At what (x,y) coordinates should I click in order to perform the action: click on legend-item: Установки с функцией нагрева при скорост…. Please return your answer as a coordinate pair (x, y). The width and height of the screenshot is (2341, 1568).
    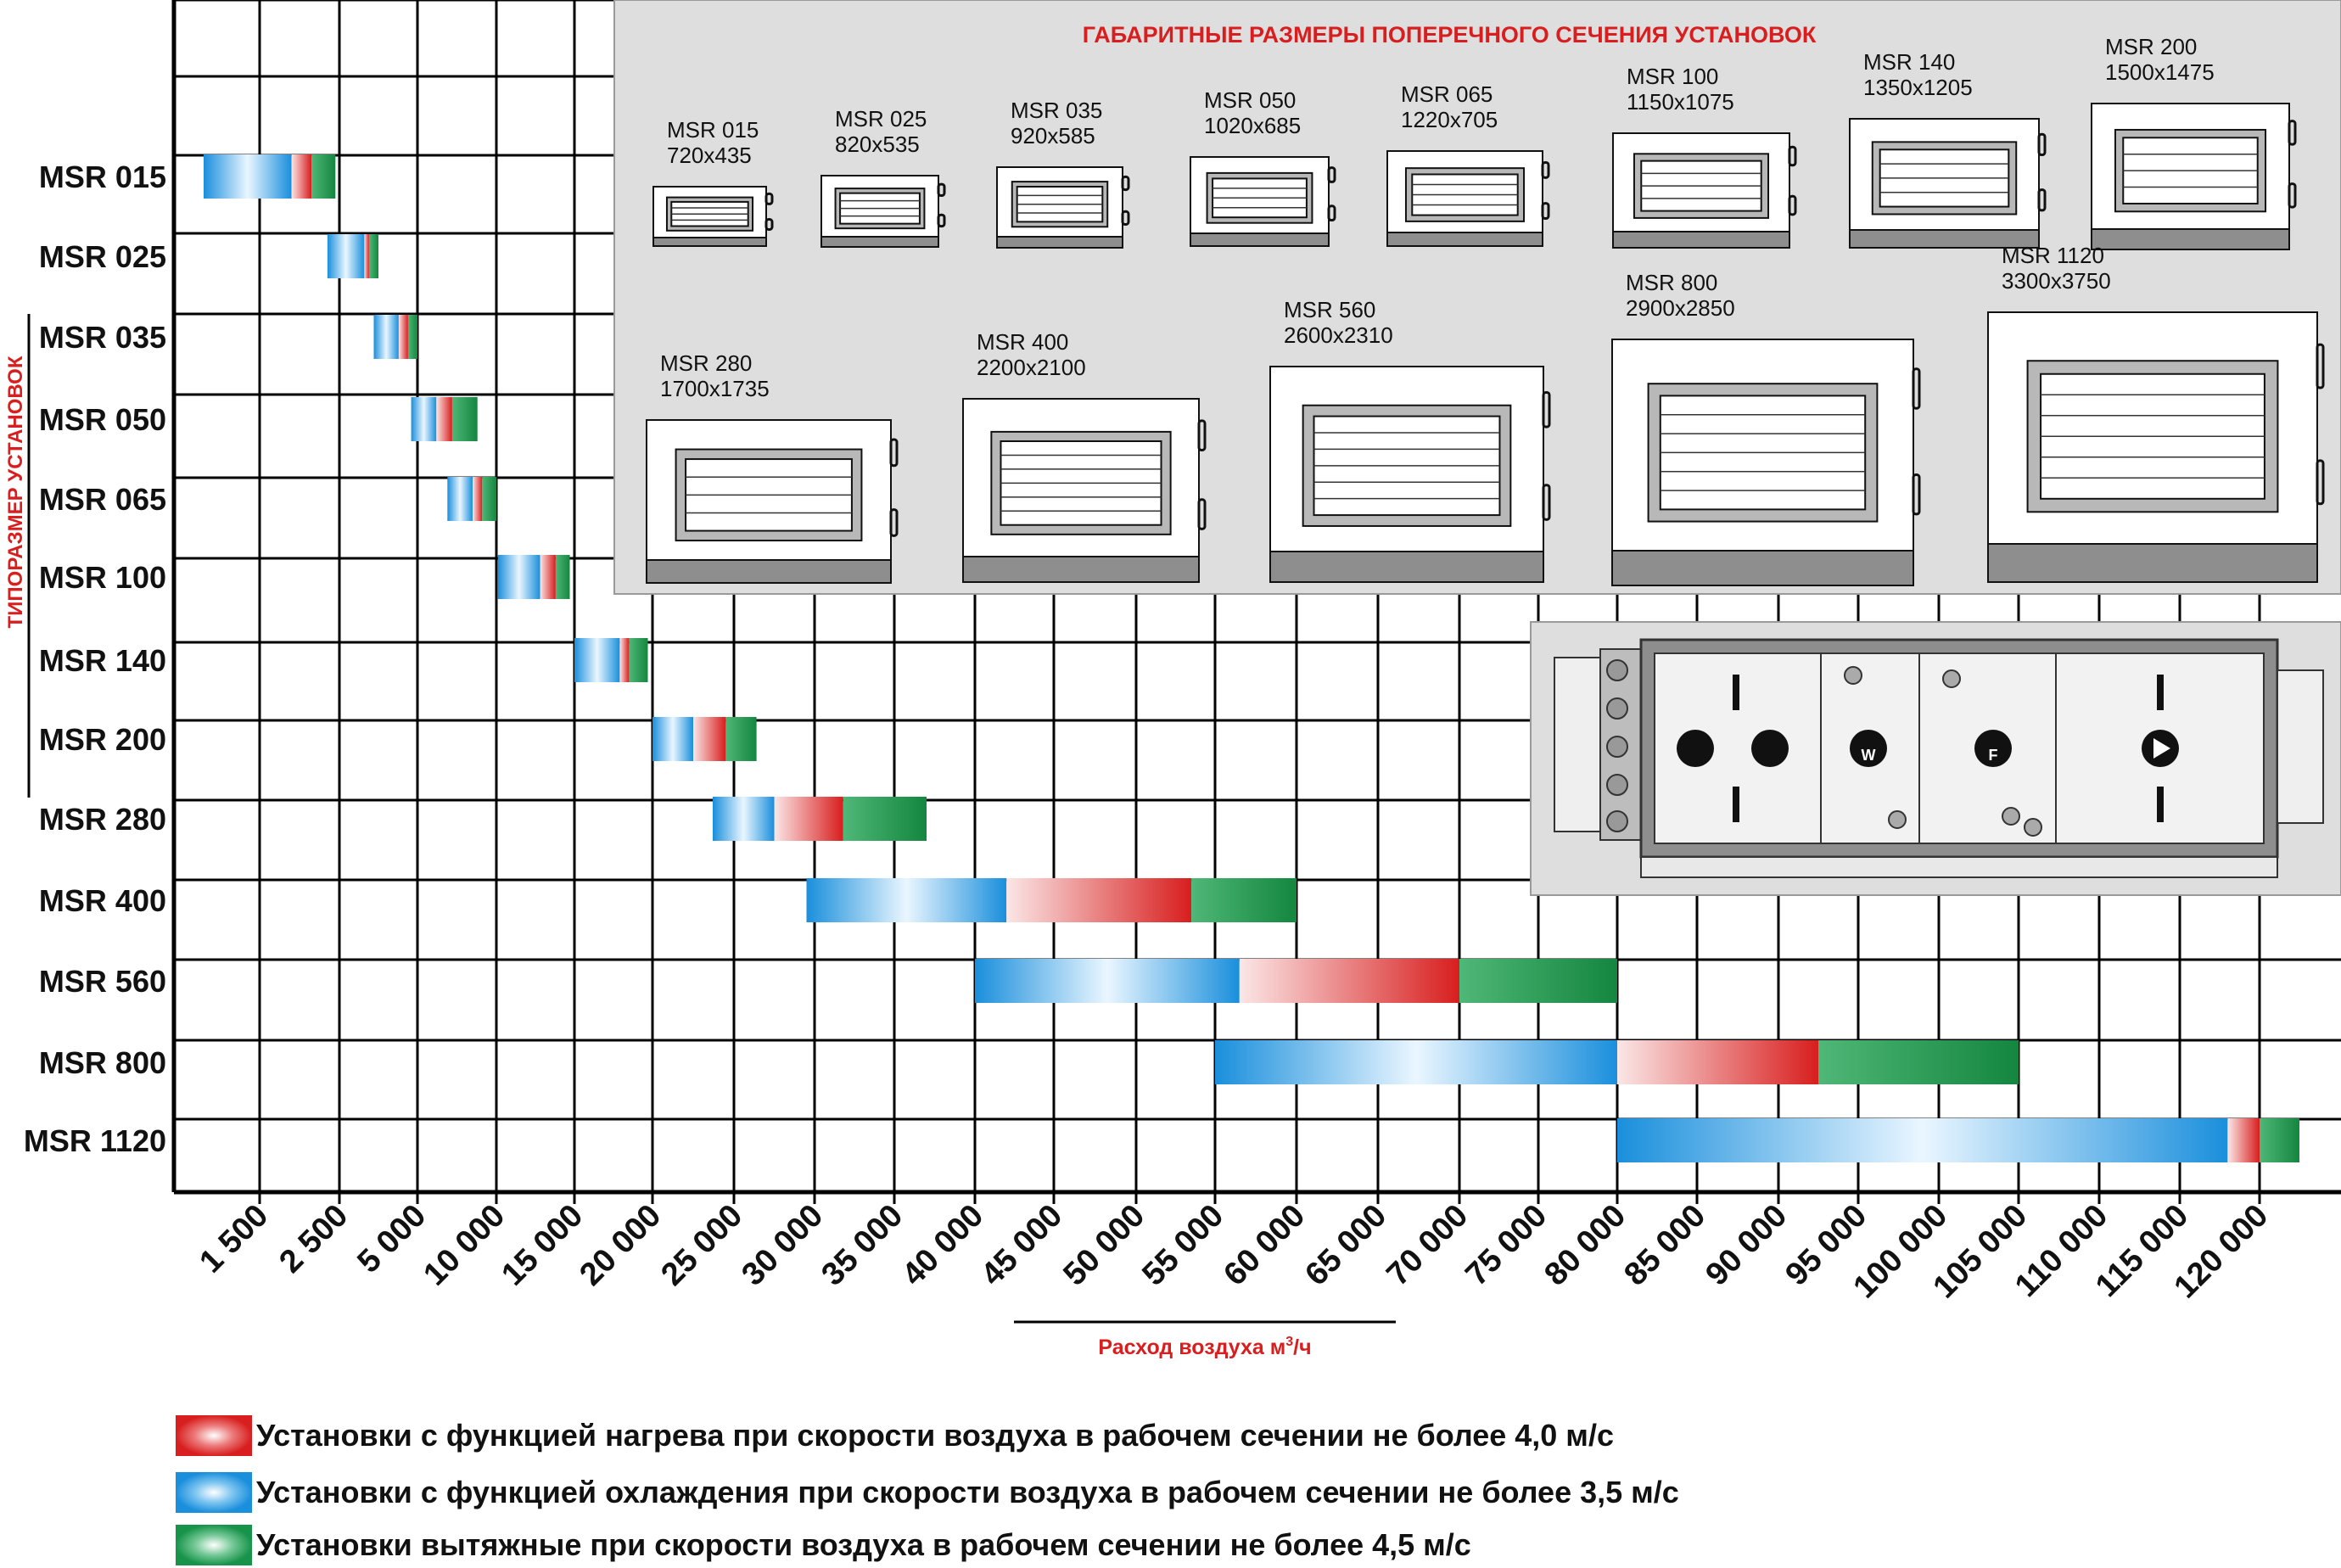
    Looking at the image, I should click on (895, 1435).